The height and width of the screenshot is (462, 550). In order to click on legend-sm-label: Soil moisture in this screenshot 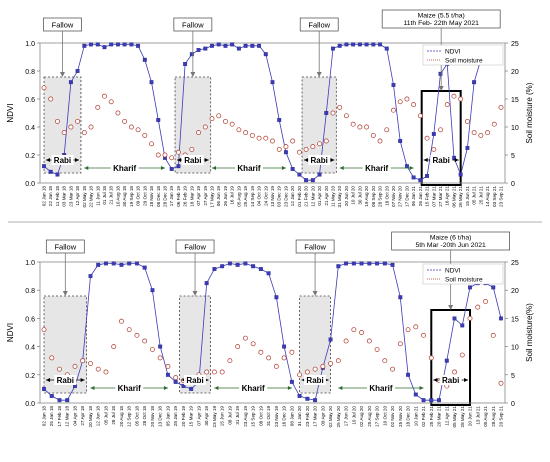, I will do `click(464, 280)`.